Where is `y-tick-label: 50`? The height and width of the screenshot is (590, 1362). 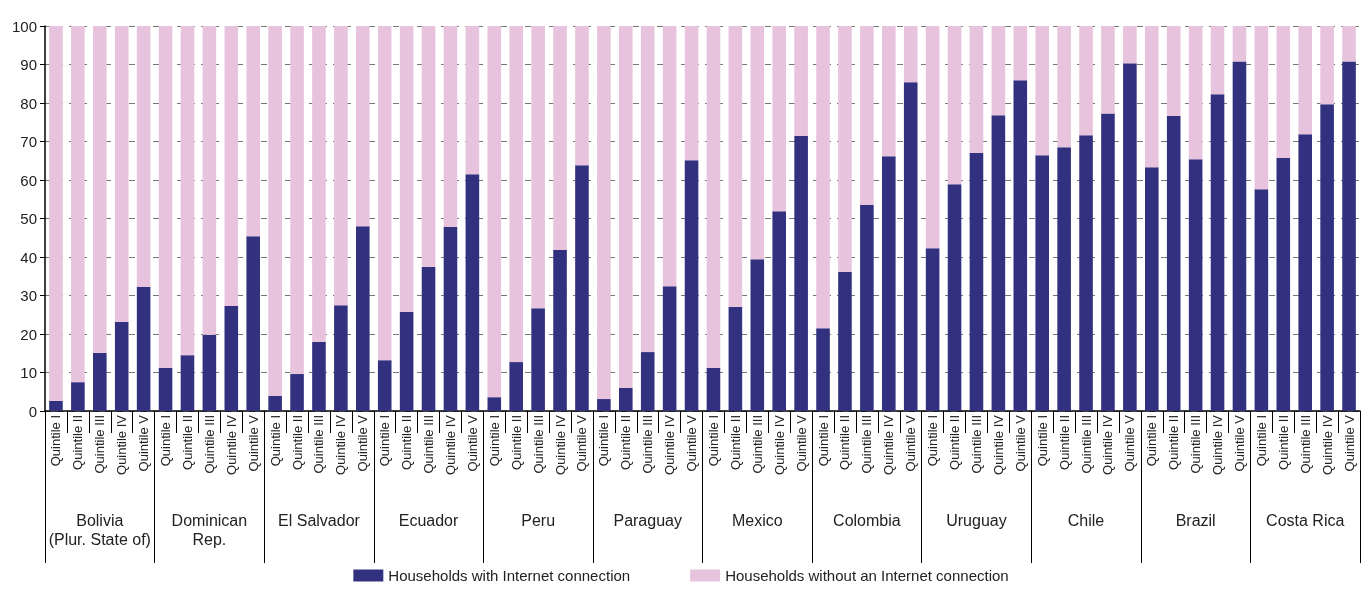
y-tick-label: 50 is located at coordinates (28, 218).